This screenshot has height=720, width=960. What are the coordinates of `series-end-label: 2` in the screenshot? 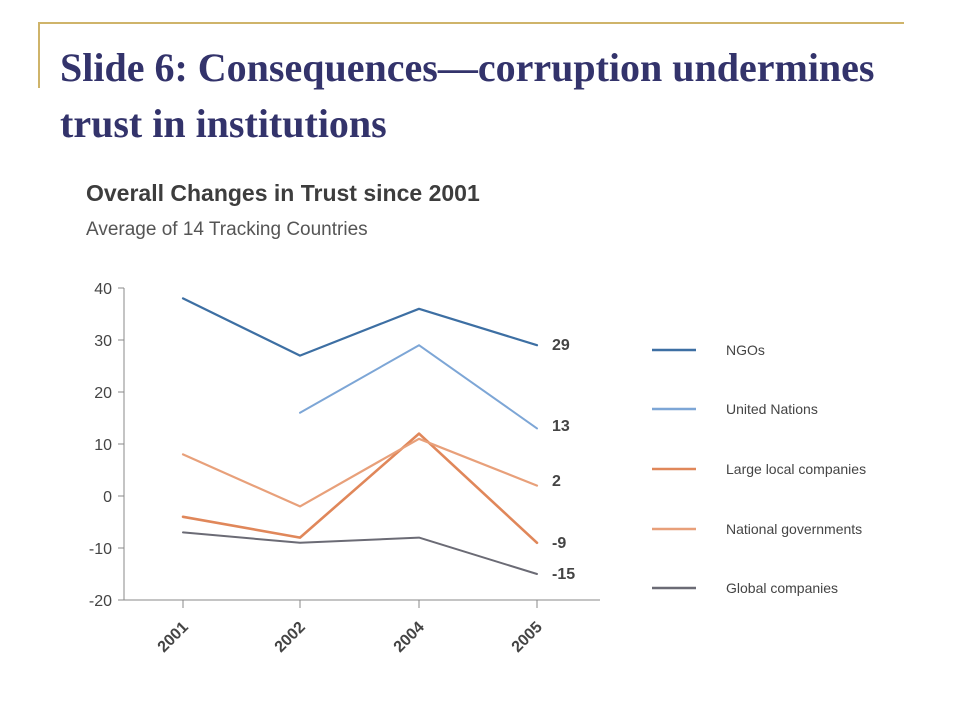 It's located at (556, 481).